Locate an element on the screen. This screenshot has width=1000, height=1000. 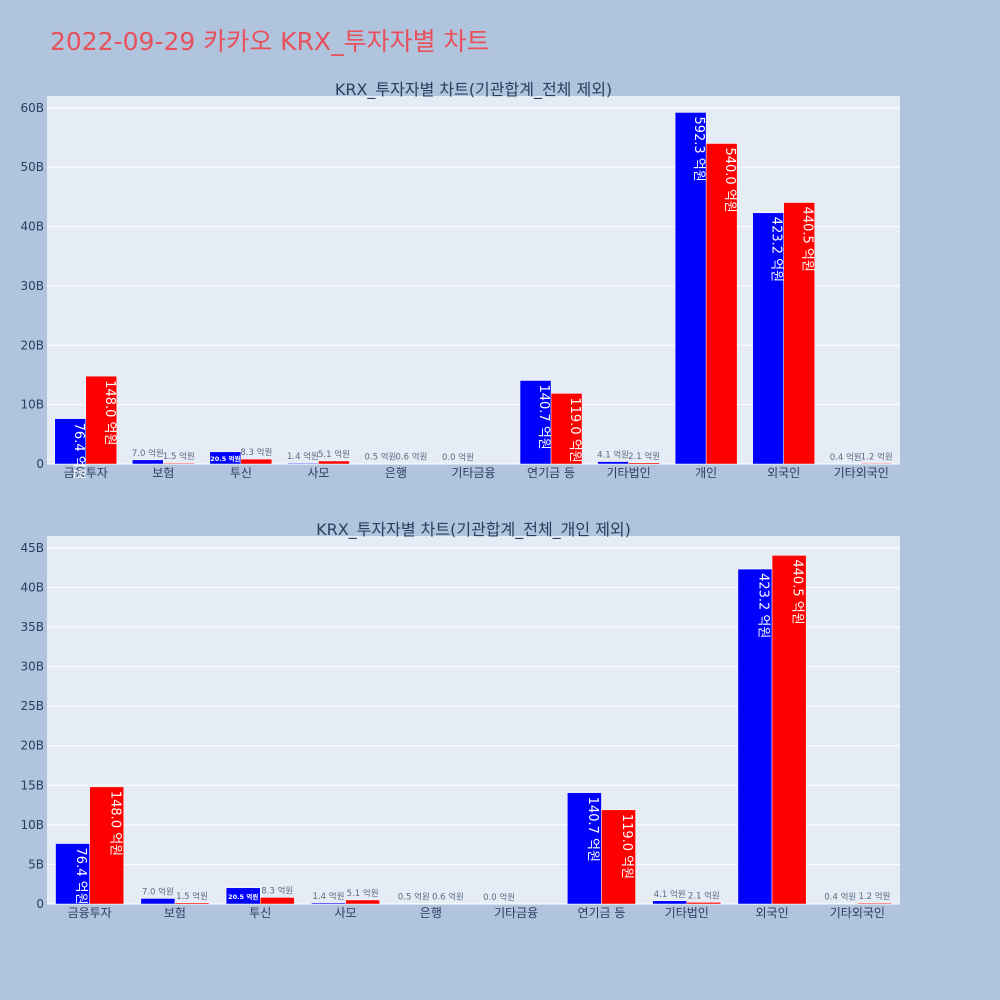
bar-value-label: 592.3 억원 is located at coordinates (698, 148).